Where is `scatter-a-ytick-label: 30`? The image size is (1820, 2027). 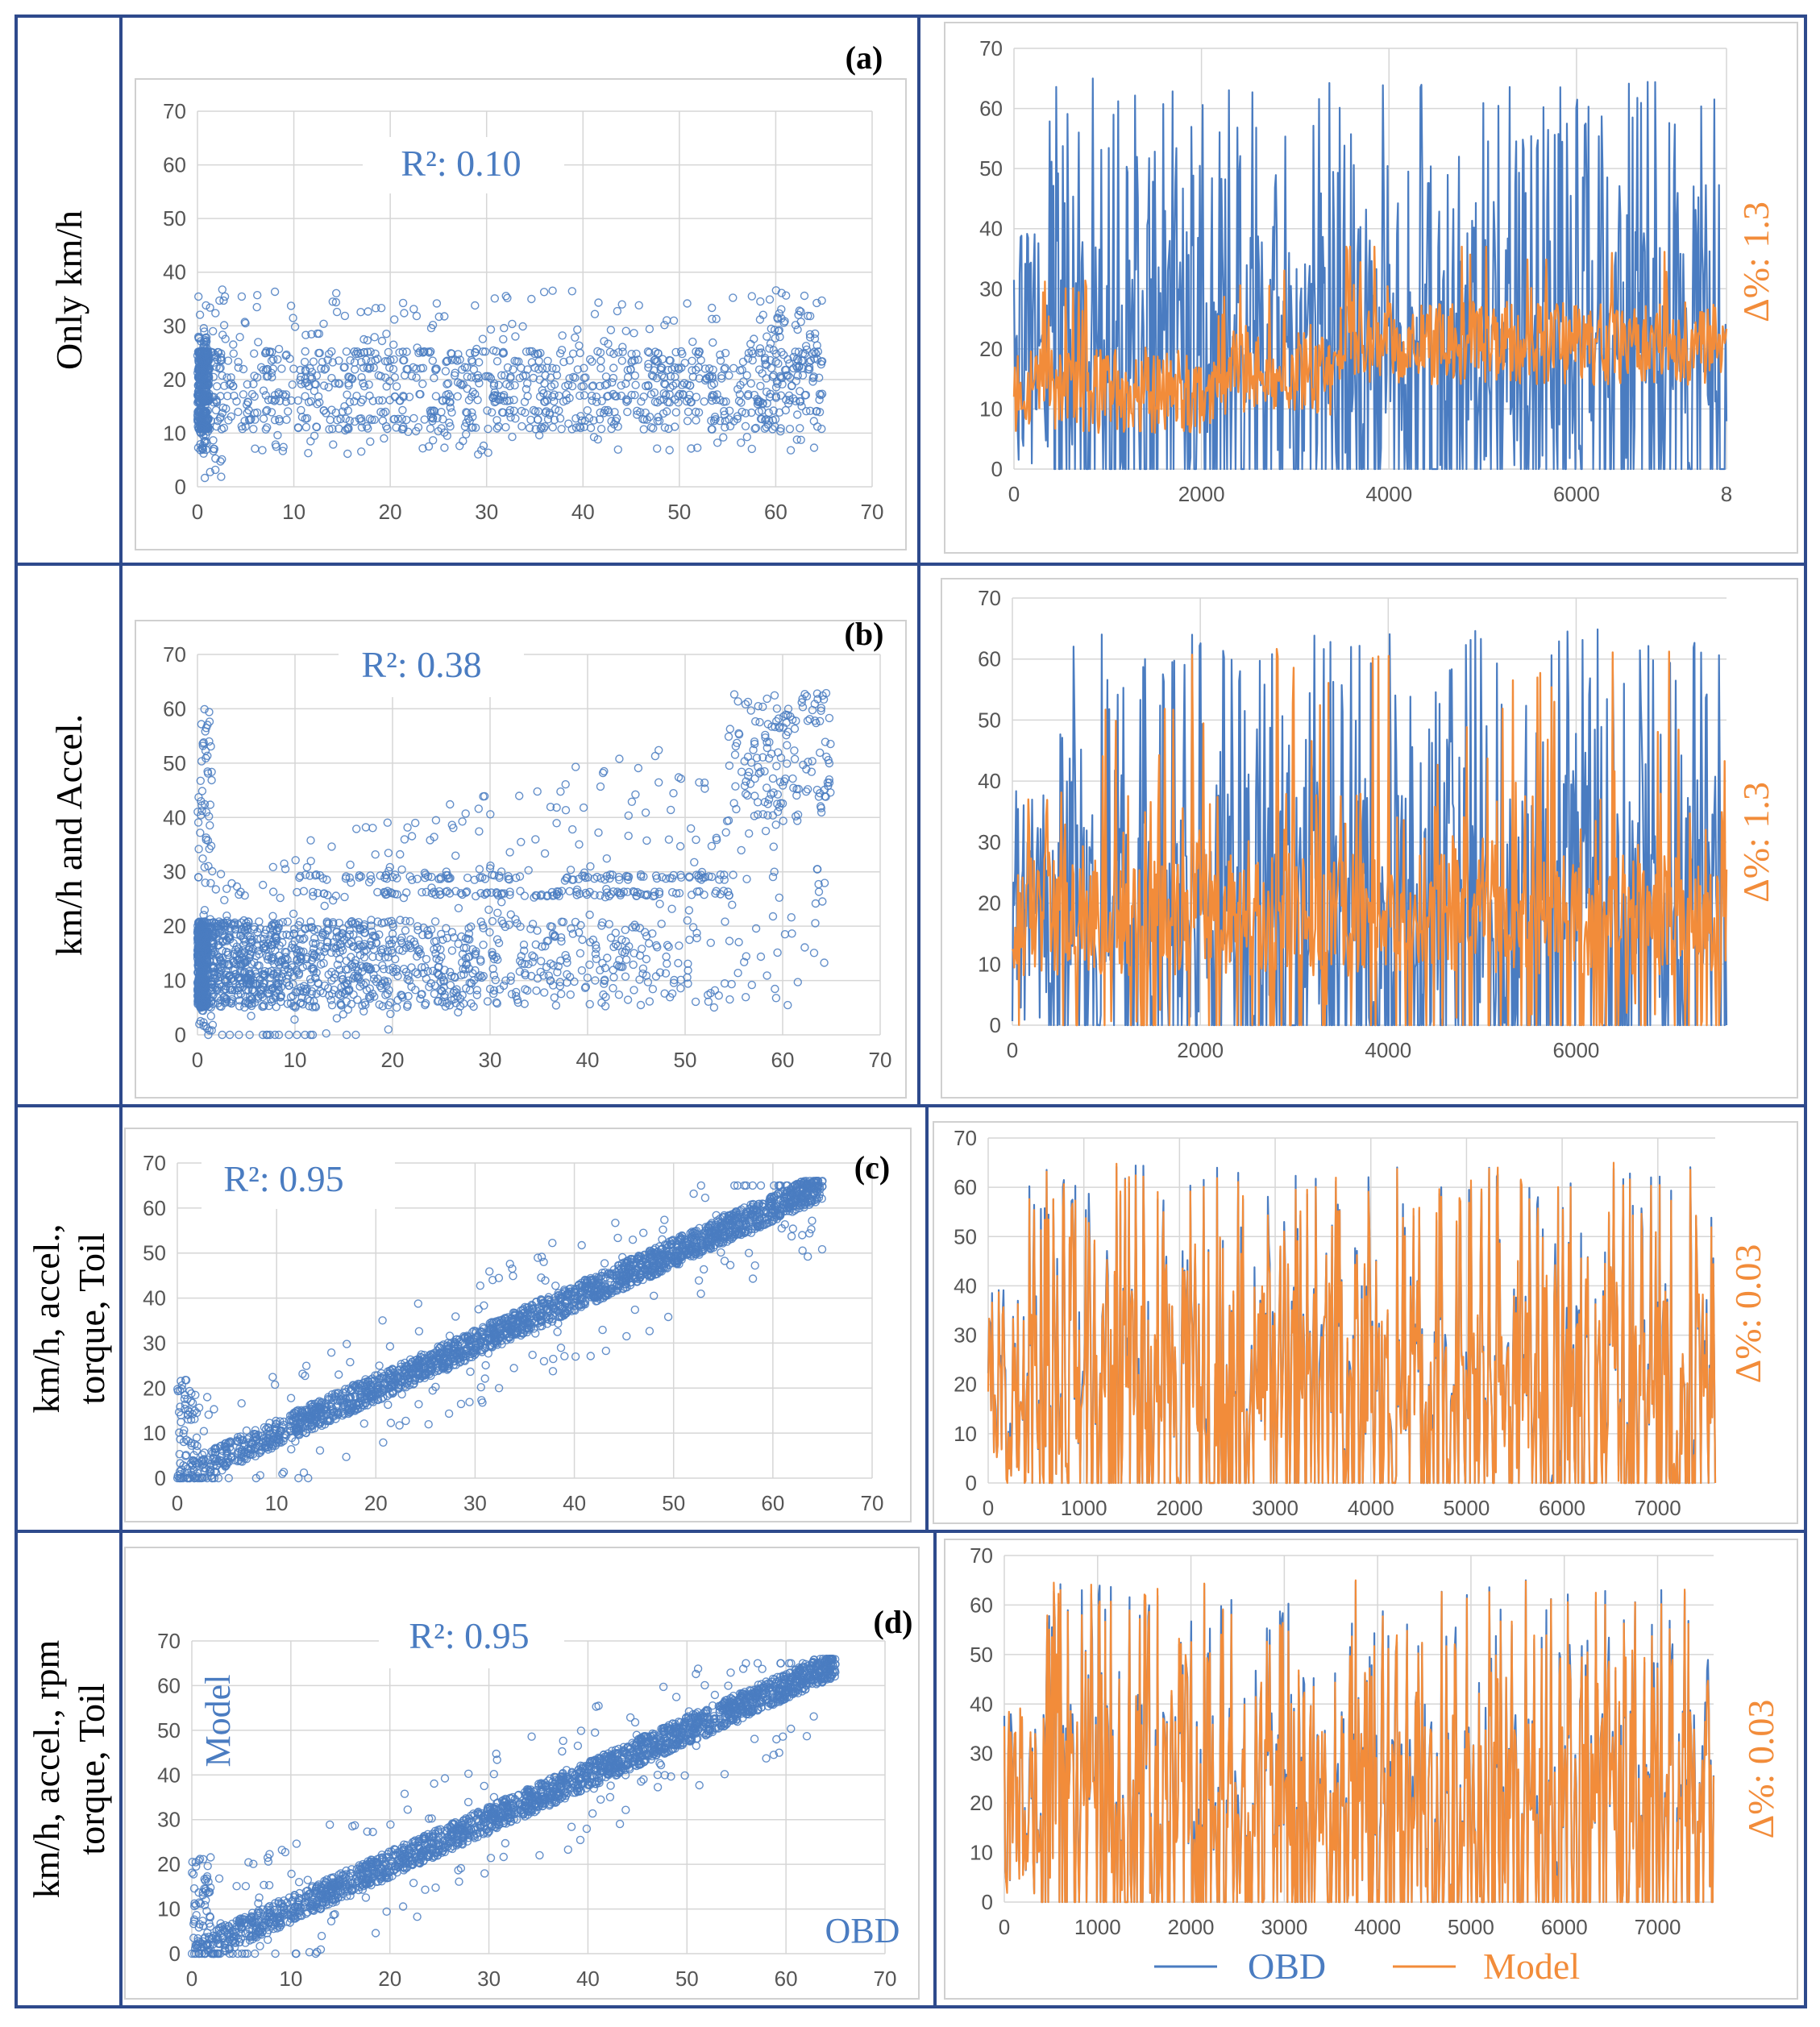
scatter-a-ytick-label: 30 is located at coordinates (175, 326).